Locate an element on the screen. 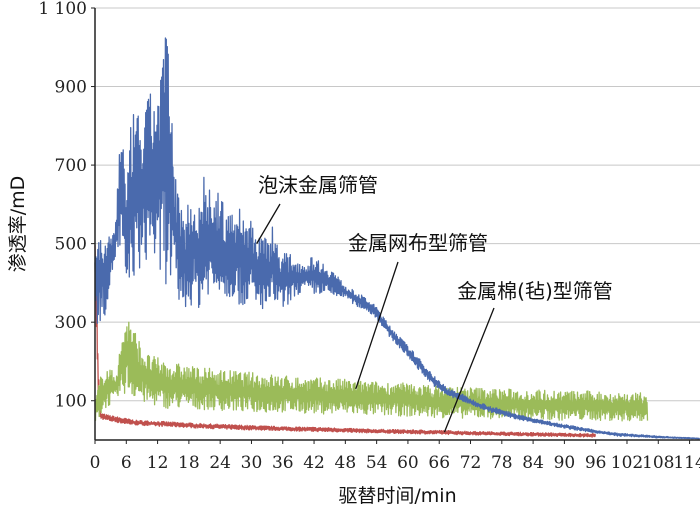  y-tick-label: 500 is located at coordinates (71, 245).